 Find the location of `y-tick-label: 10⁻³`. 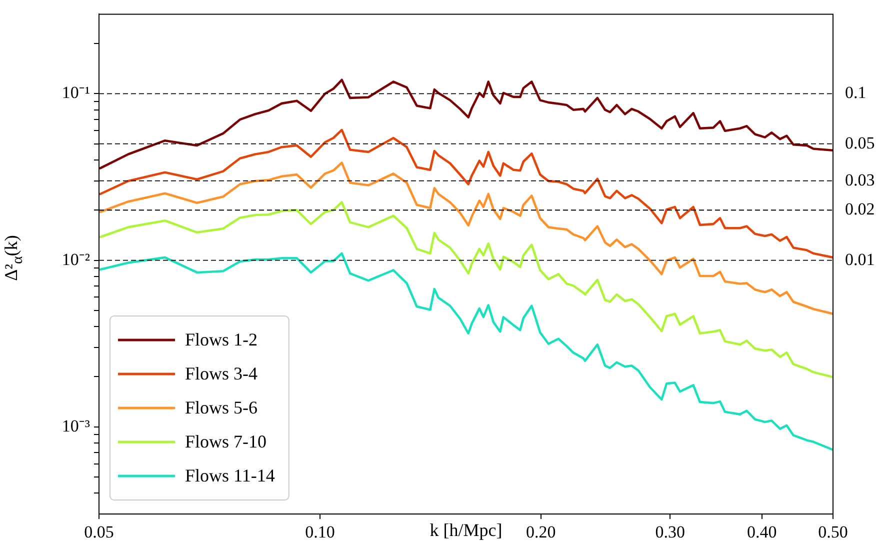

y-tick-label: 10⁻³ is located at coordinates (76, 426).